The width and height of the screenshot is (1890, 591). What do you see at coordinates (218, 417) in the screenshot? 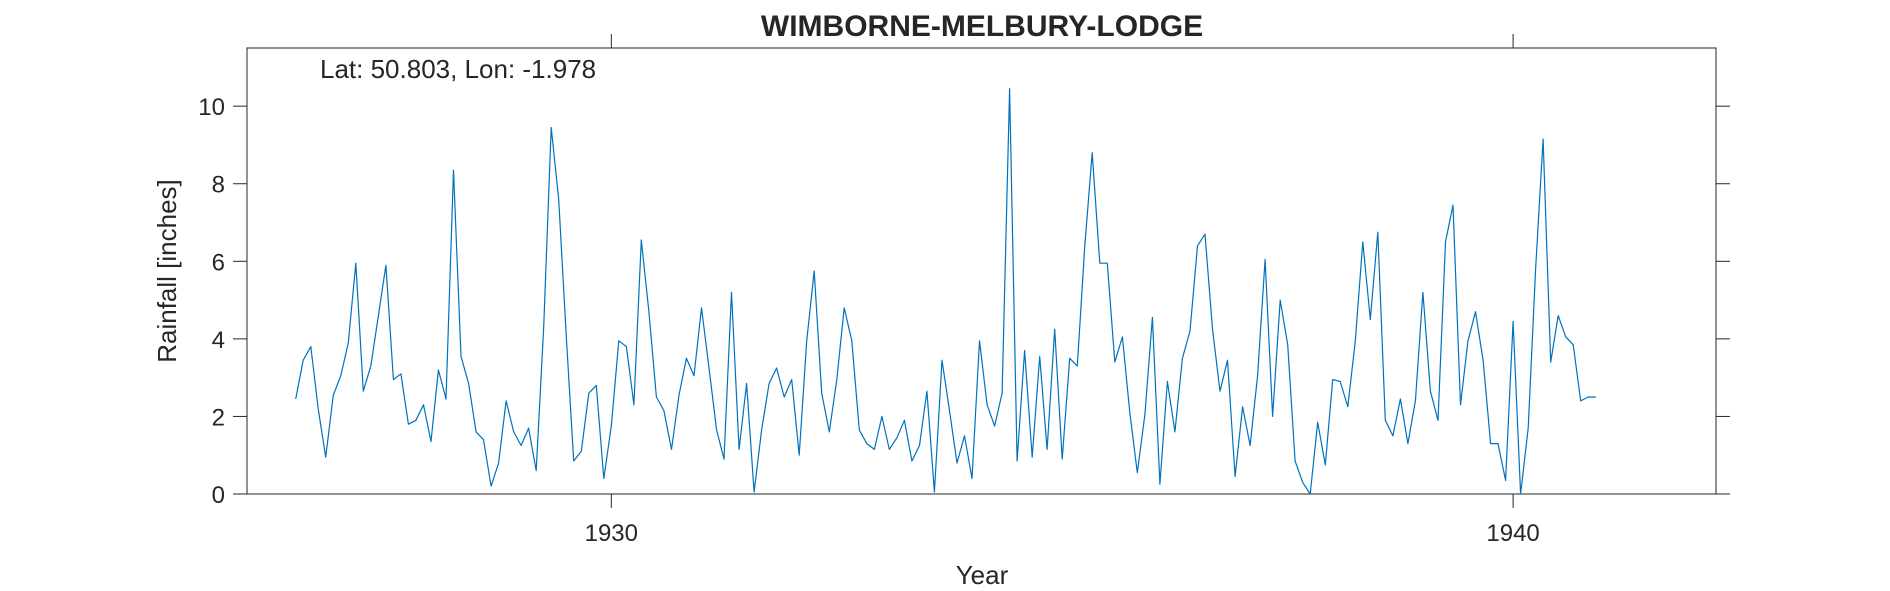
I see `y-tick-label: 2` at bounding box center [218, 417].